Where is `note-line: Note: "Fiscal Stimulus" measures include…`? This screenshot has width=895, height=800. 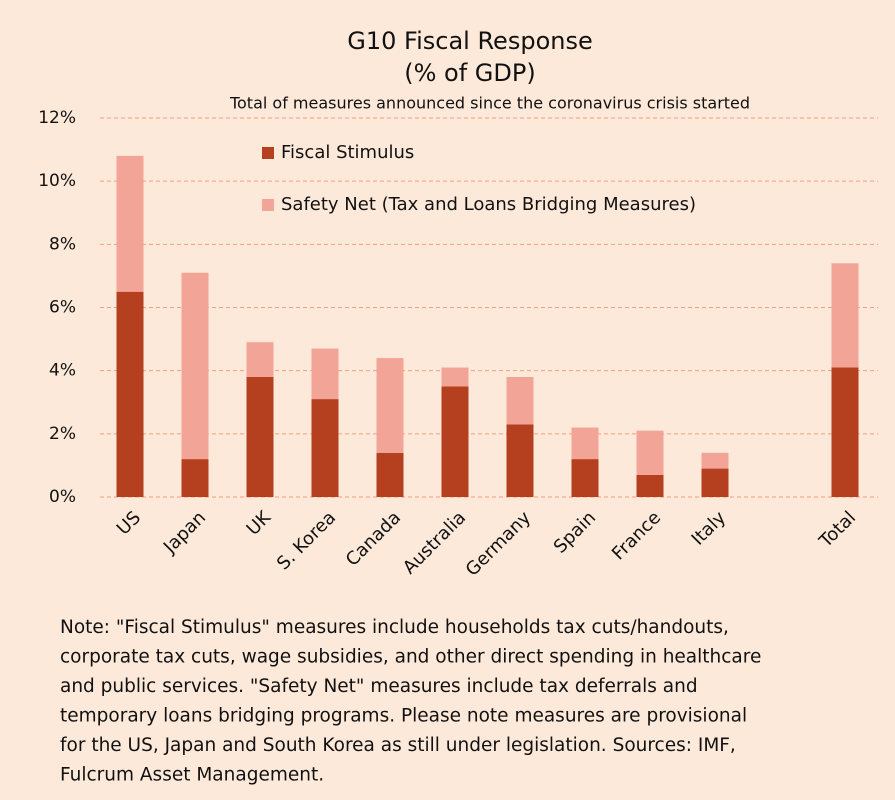
note-line: Note: "Fiscal Stimulus" measures include… is located at coordinates (394, 627).